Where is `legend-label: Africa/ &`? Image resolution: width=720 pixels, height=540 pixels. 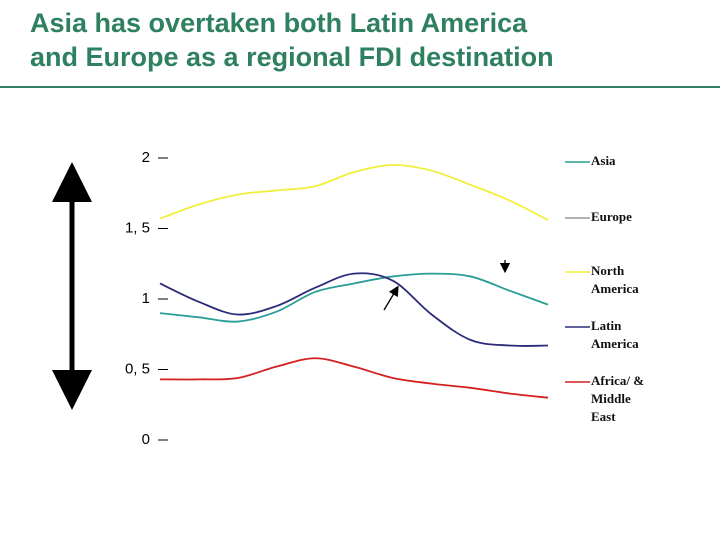
legend-label: Africa/ & is located at coordinates (617, 380).